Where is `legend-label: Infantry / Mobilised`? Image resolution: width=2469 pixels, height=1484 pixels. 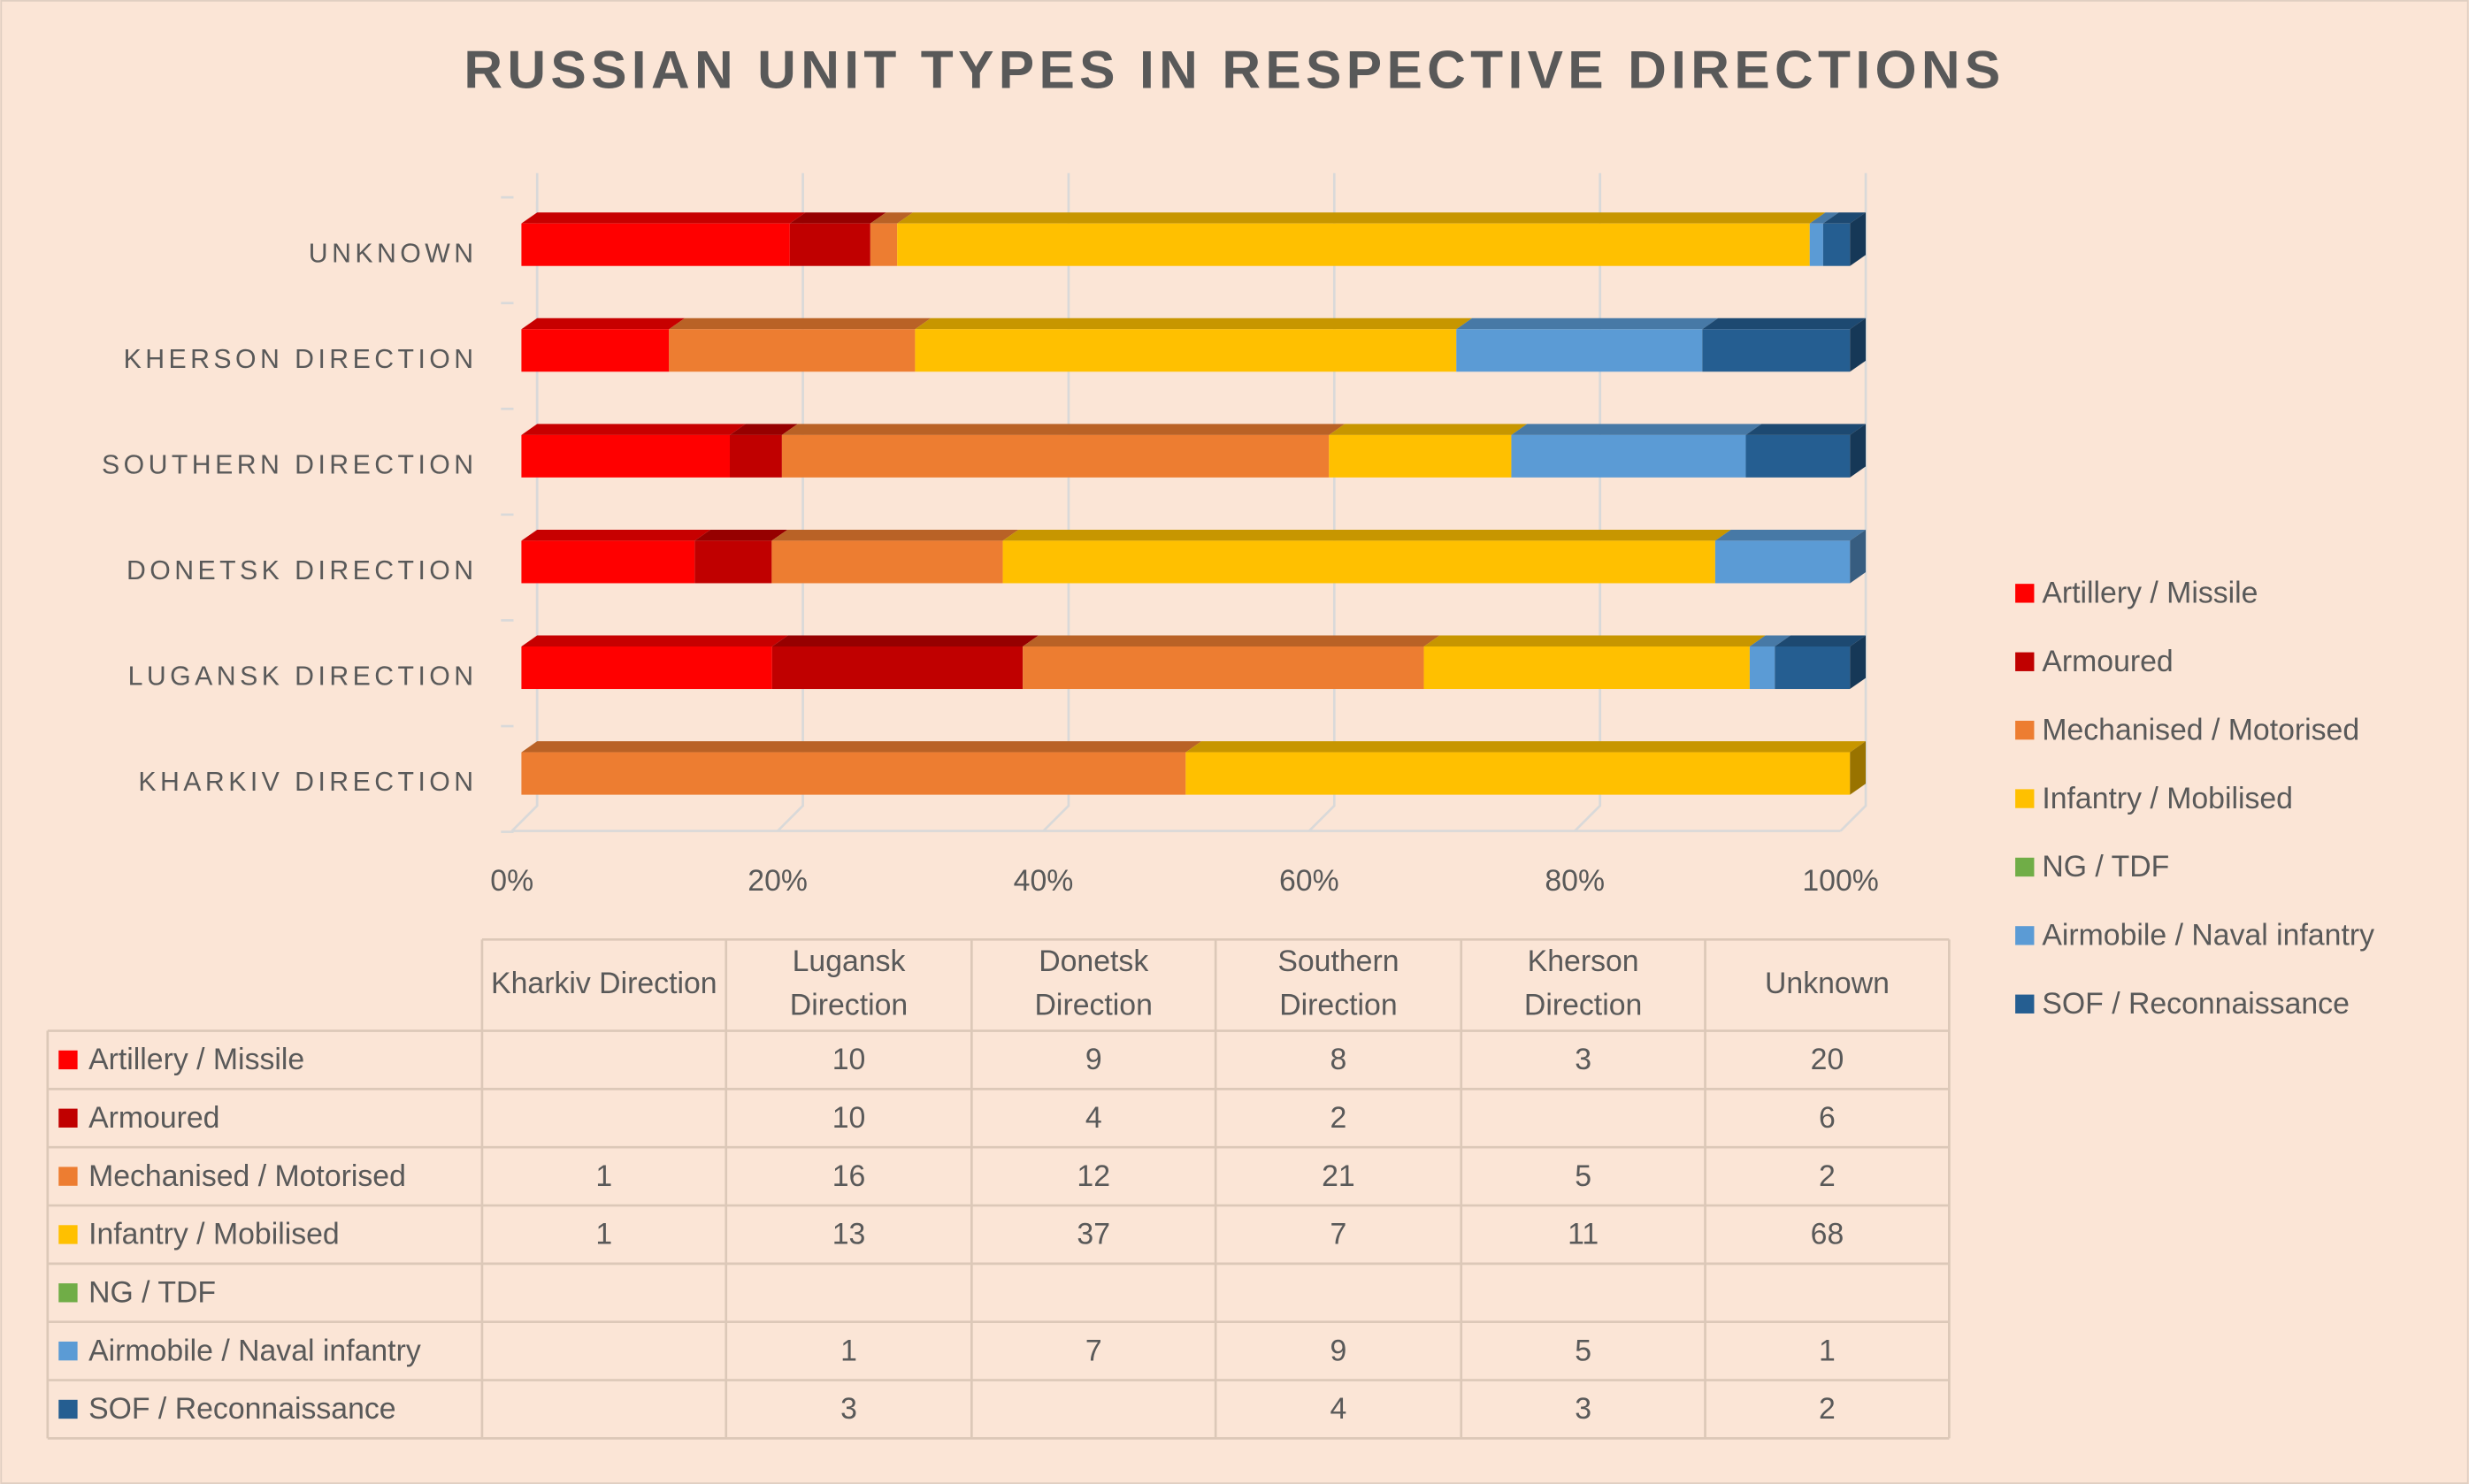 legend-label: Infantry / Mobilised is located at coordinates (2167, 798).